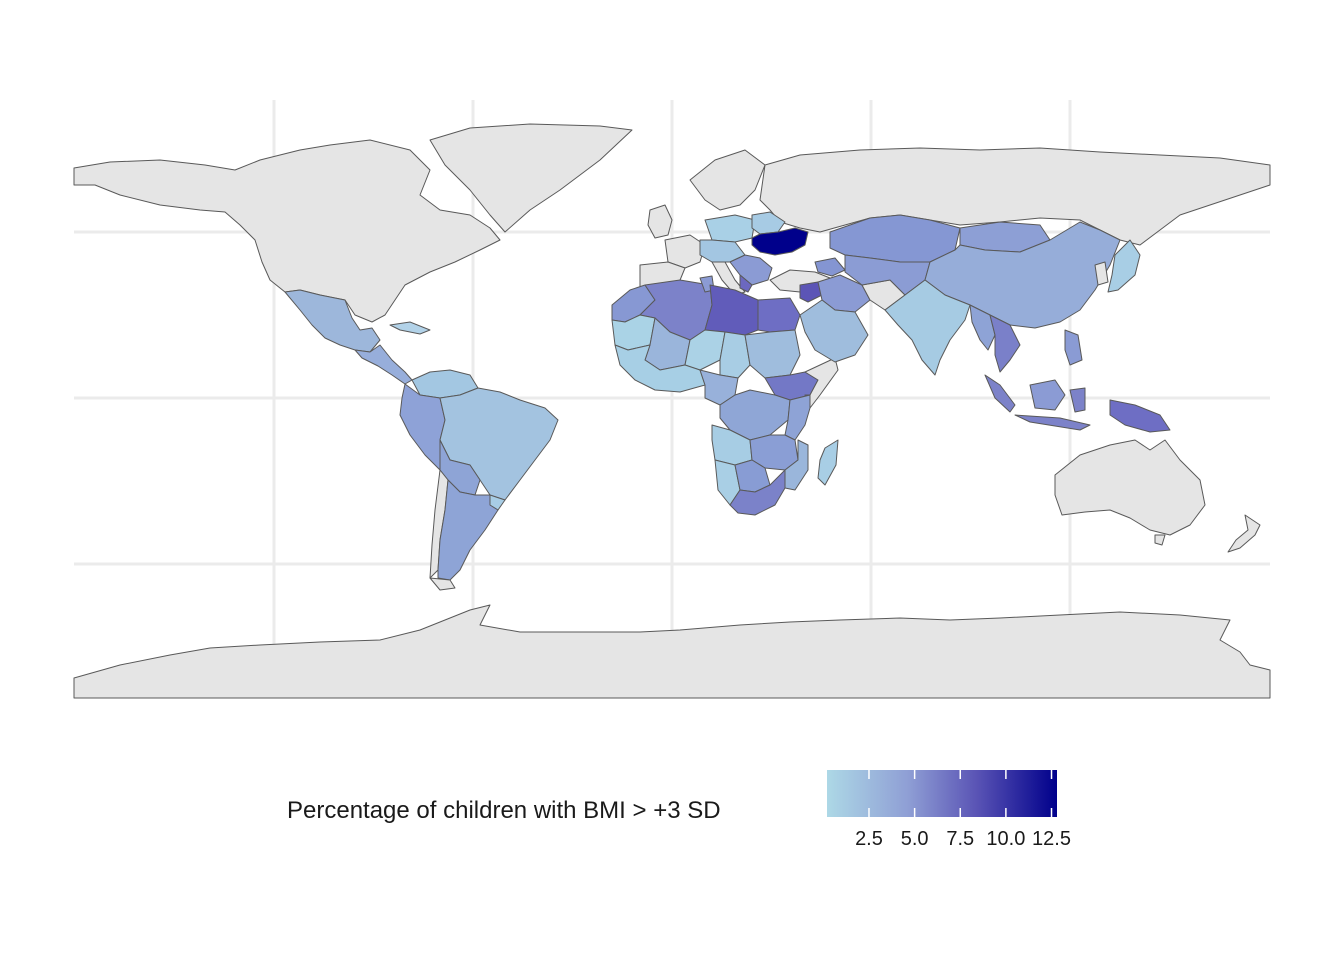  Describe the element at coordinates (332, 321) in the screenshot. I see `region-mexico` at that location.